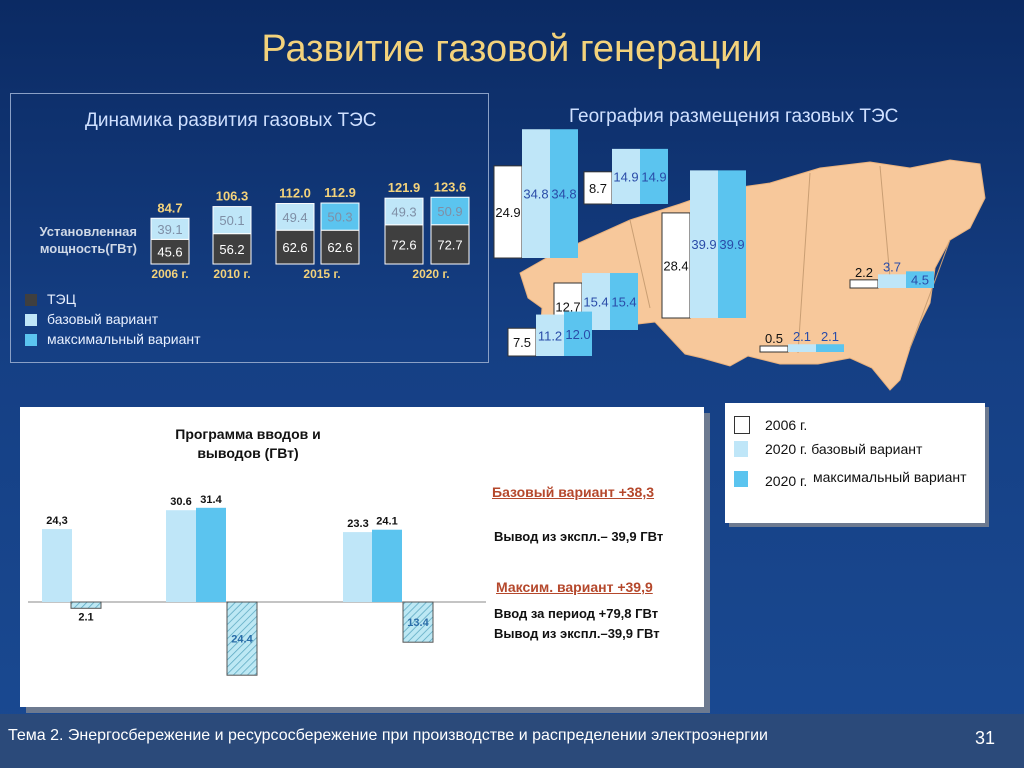  I want to click on map-bar-label: 12.7, so click(567, 307).